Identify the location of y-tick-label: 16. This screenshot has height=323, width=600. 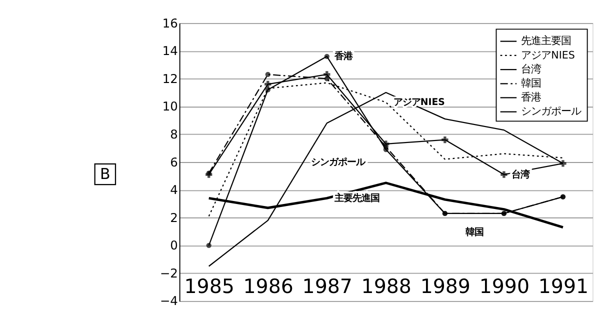
(170, 23).